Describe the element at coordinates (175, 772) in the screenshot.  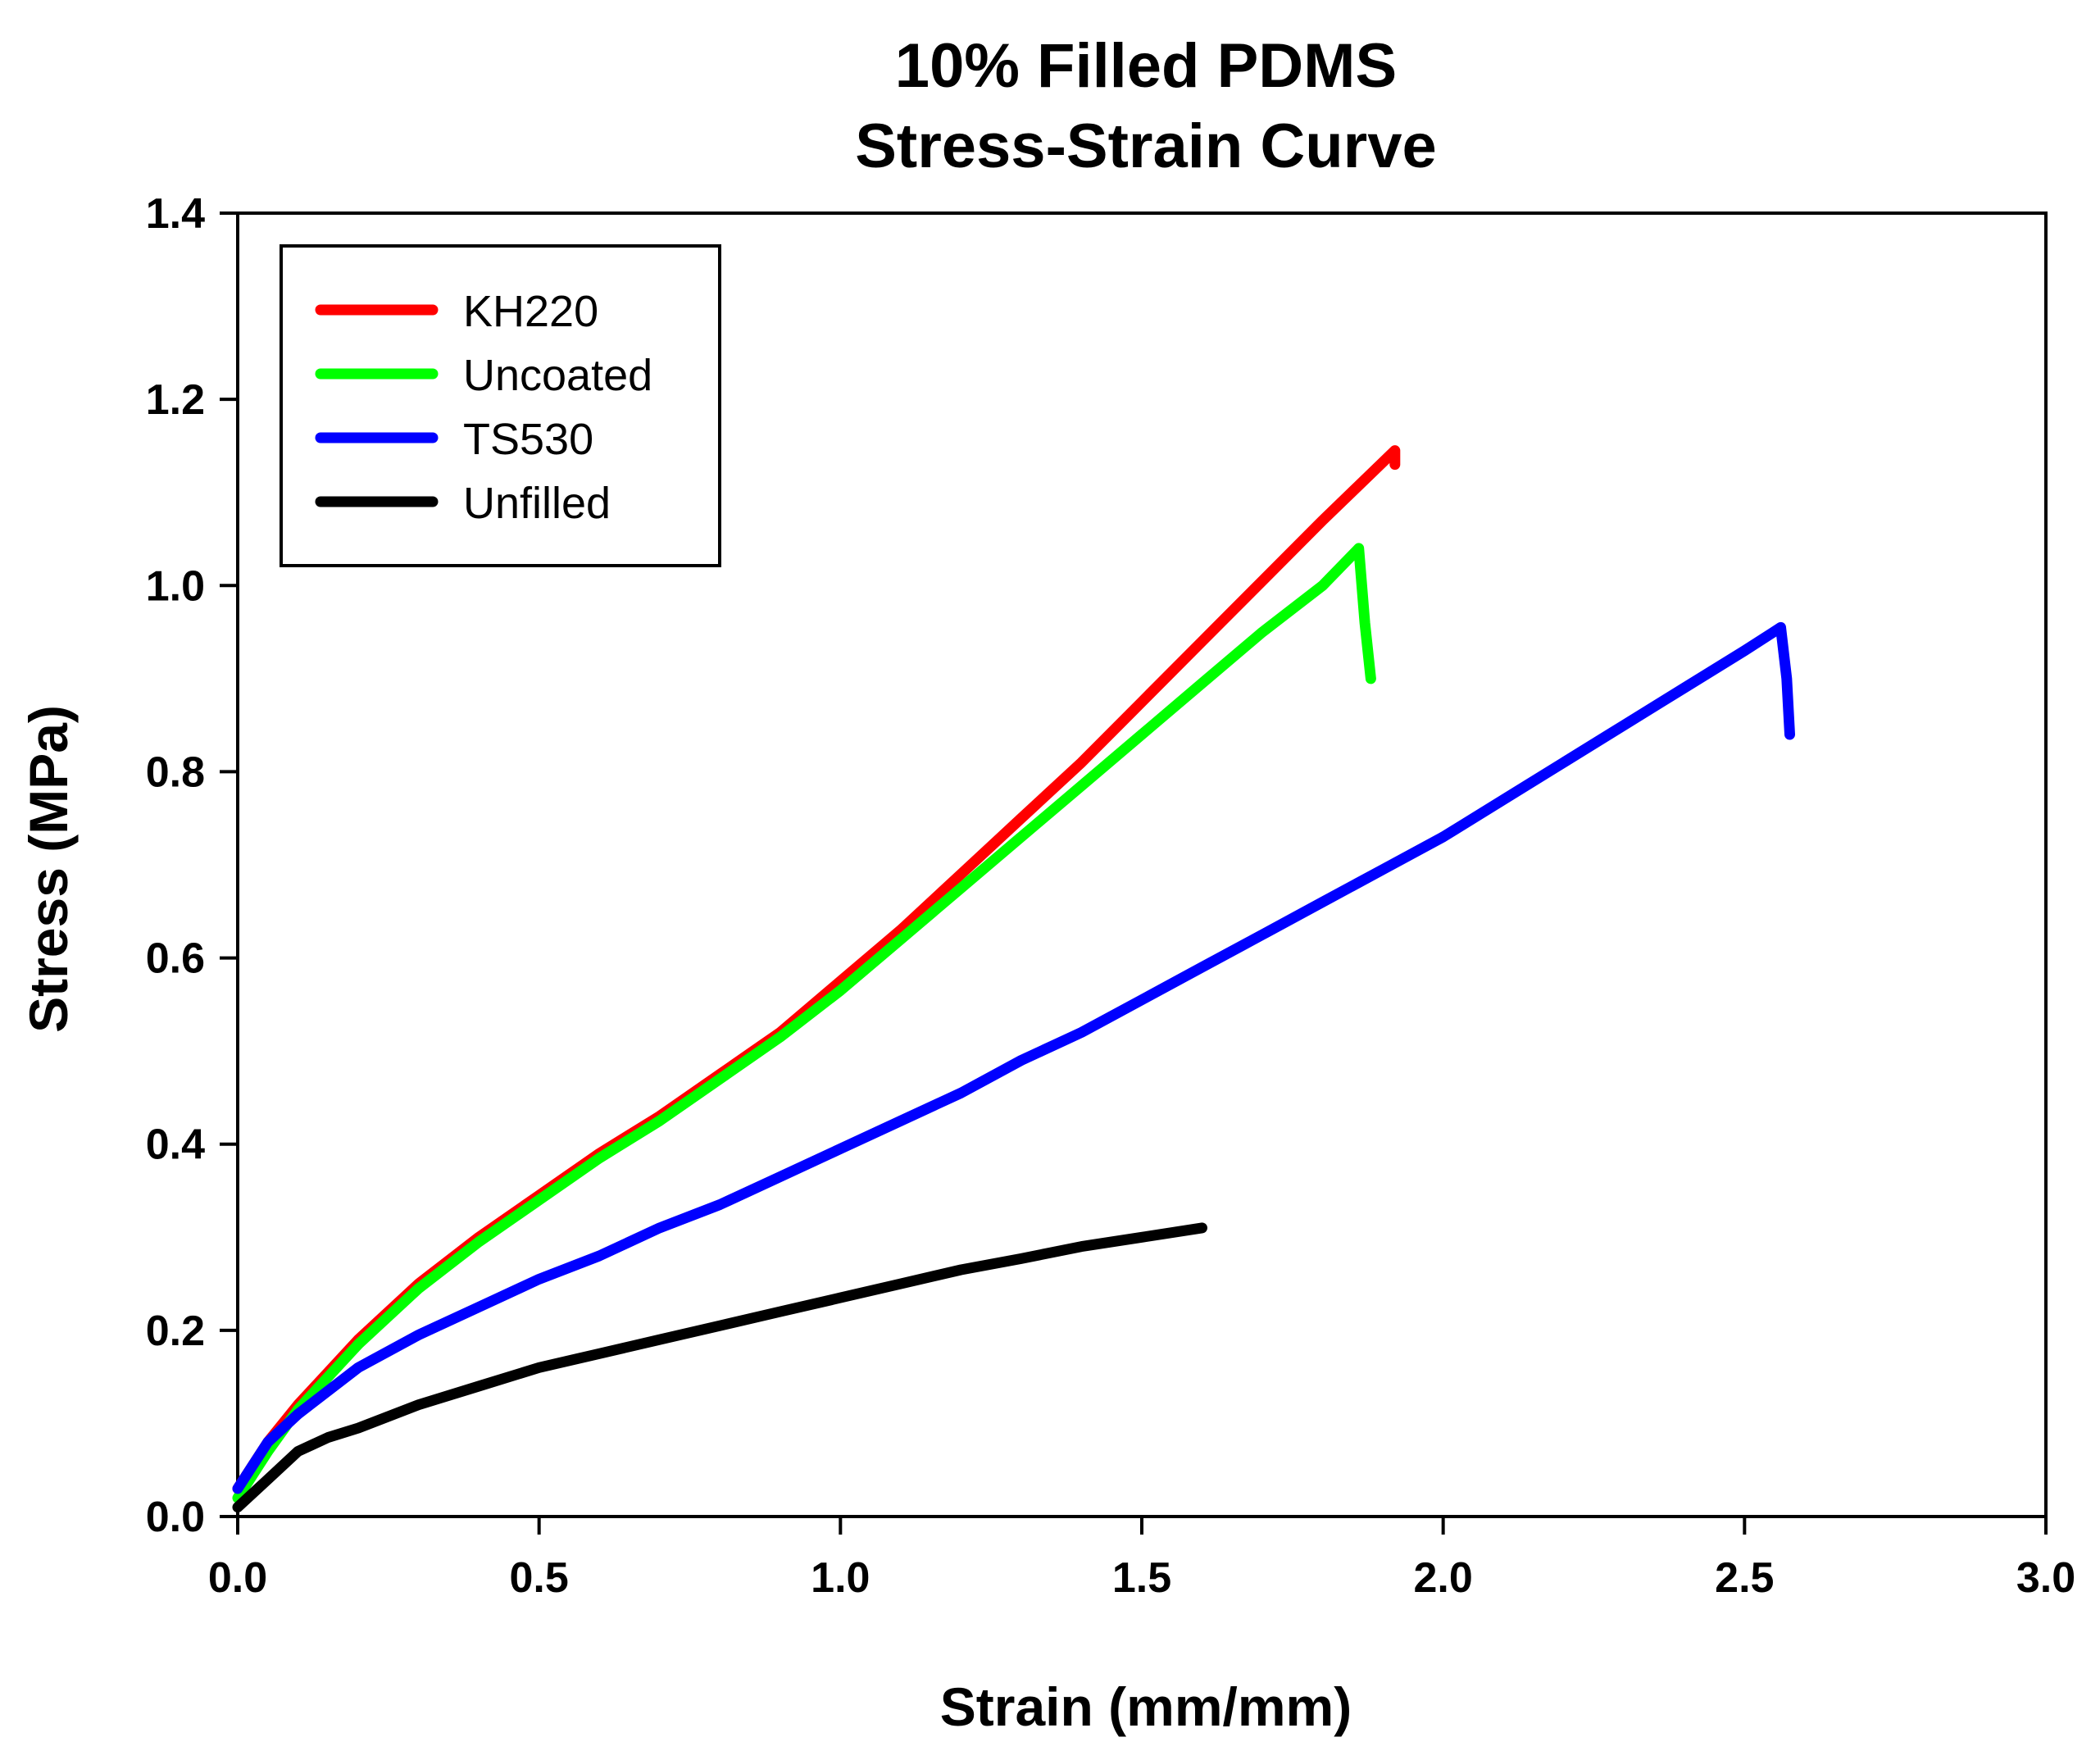
I see `y-tick-label: 0.8` at that location.